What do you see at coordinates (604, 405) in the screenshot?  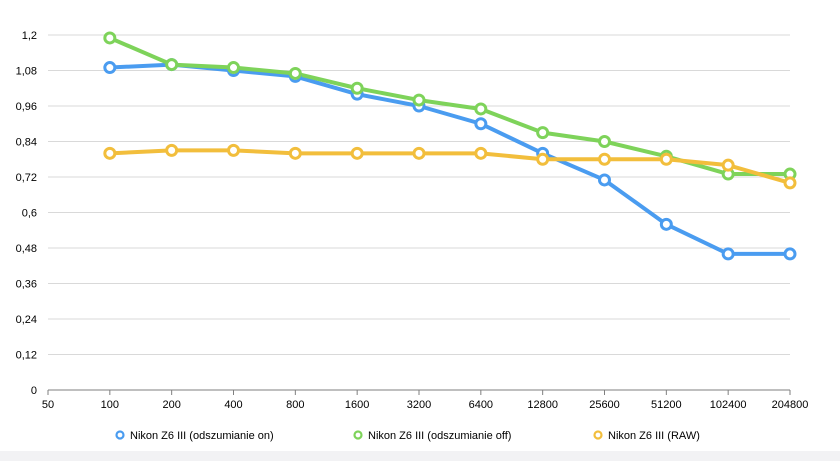 I see `x-tick-label: 25600` at bounding box center [604, 405].